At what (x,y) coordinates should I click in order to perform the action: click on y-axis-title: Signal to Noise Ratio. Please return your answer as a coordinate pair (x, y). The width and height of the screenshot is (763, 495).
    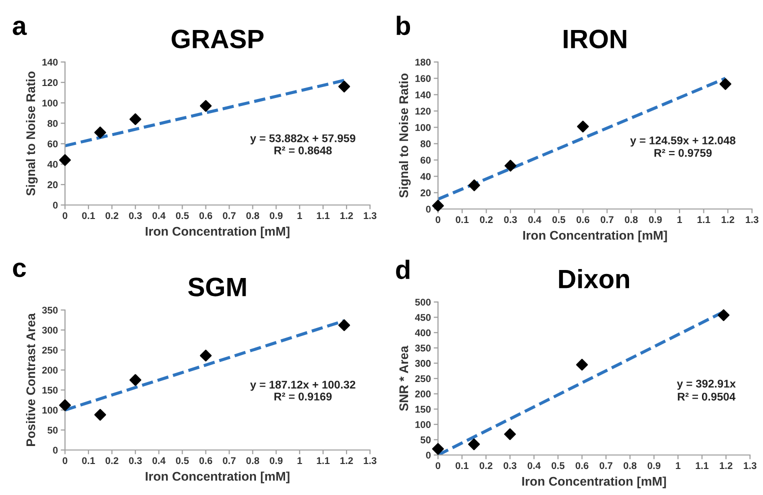
    Looking at the image, I should click on (32, 133).